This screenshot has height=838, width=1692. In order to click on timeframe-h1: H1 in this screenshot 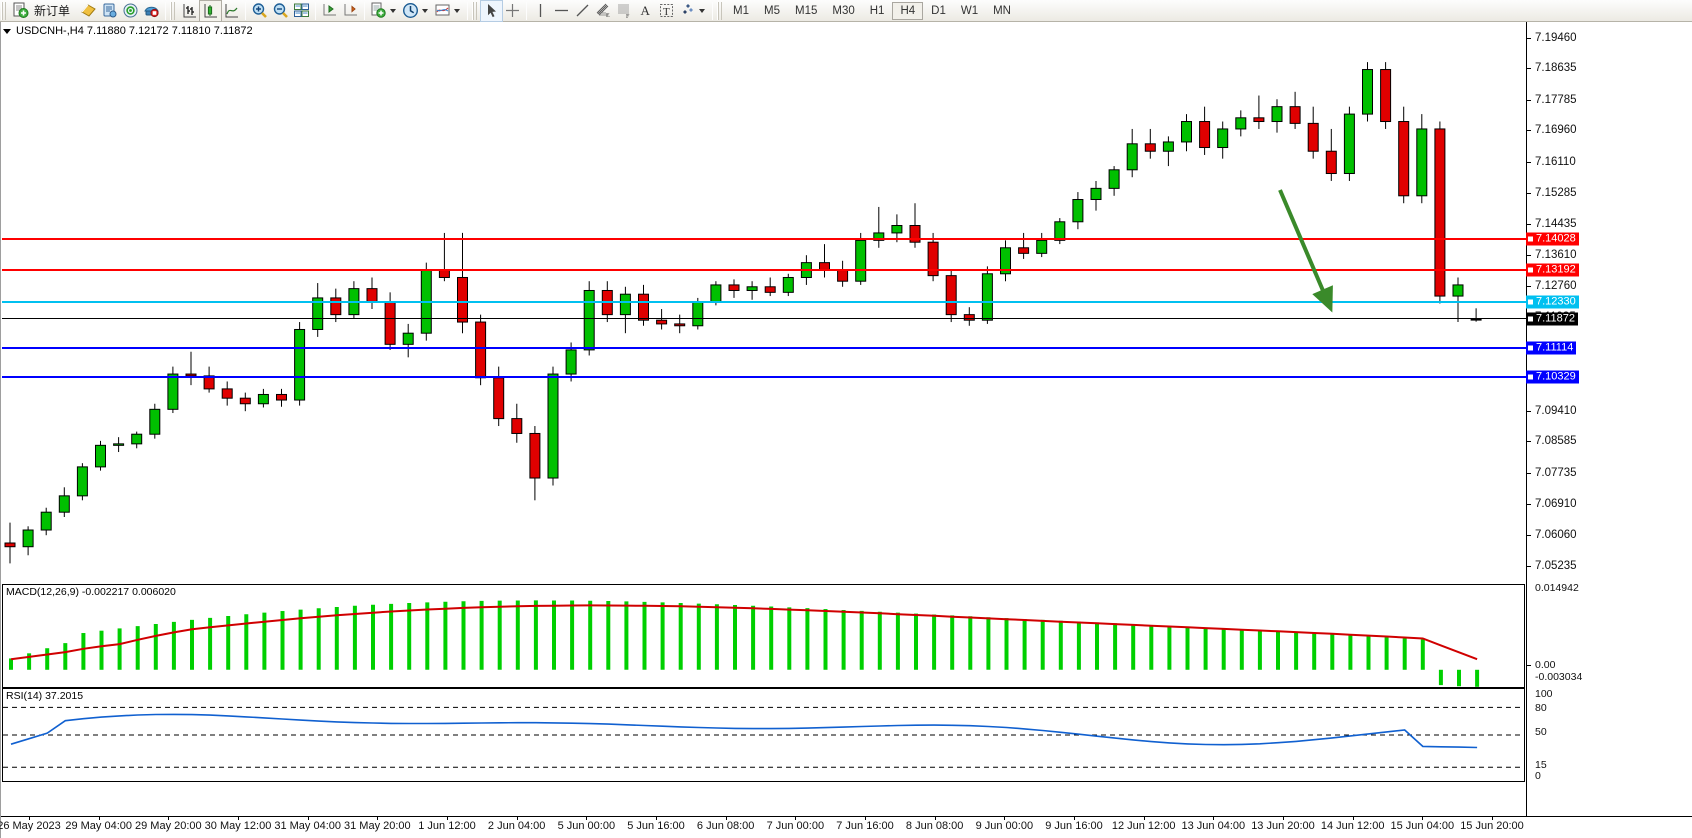, I will do `click(877, 10)`.